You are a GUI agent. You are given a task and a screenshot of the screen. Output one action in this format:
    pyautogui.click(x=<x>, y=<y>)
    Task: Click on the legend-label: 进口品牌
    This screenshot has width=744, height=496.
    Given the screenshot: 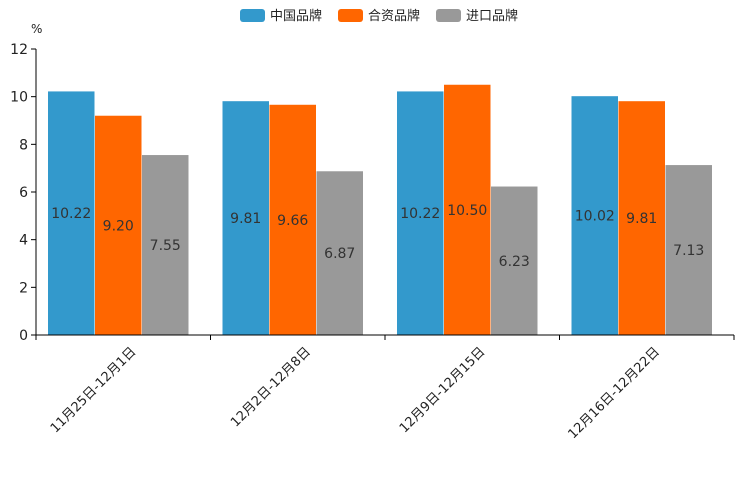 What is the action you would take?
    pyautogui.click(x=492, y=16)
    